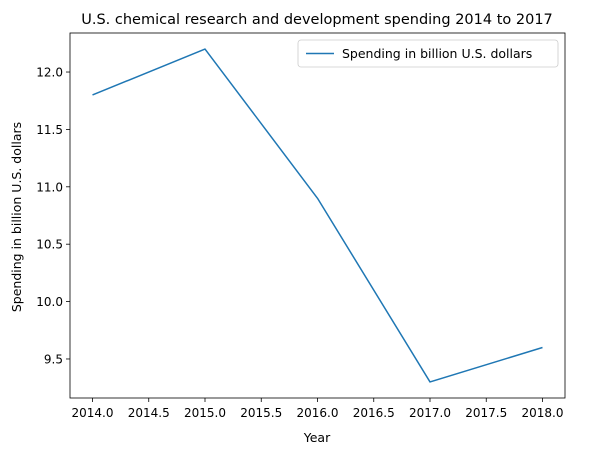  I want to click on y-tick-label: 11.5, so click(49, 130).